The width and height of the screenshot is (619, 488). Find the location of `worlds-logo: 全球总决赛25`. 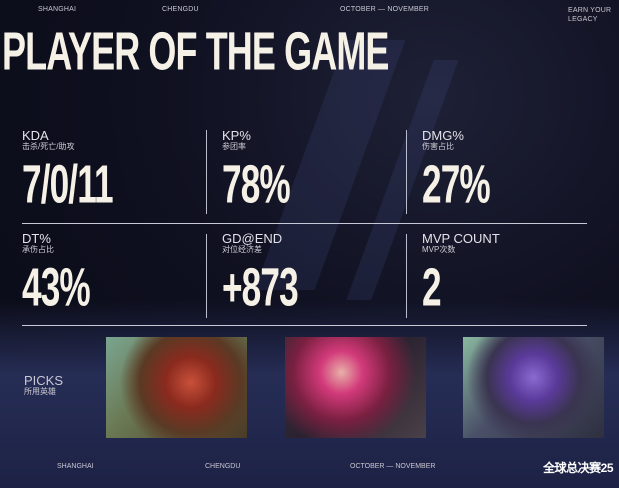

worlds-logo: 全球总决赛25 is located at coordinates (578, 468).